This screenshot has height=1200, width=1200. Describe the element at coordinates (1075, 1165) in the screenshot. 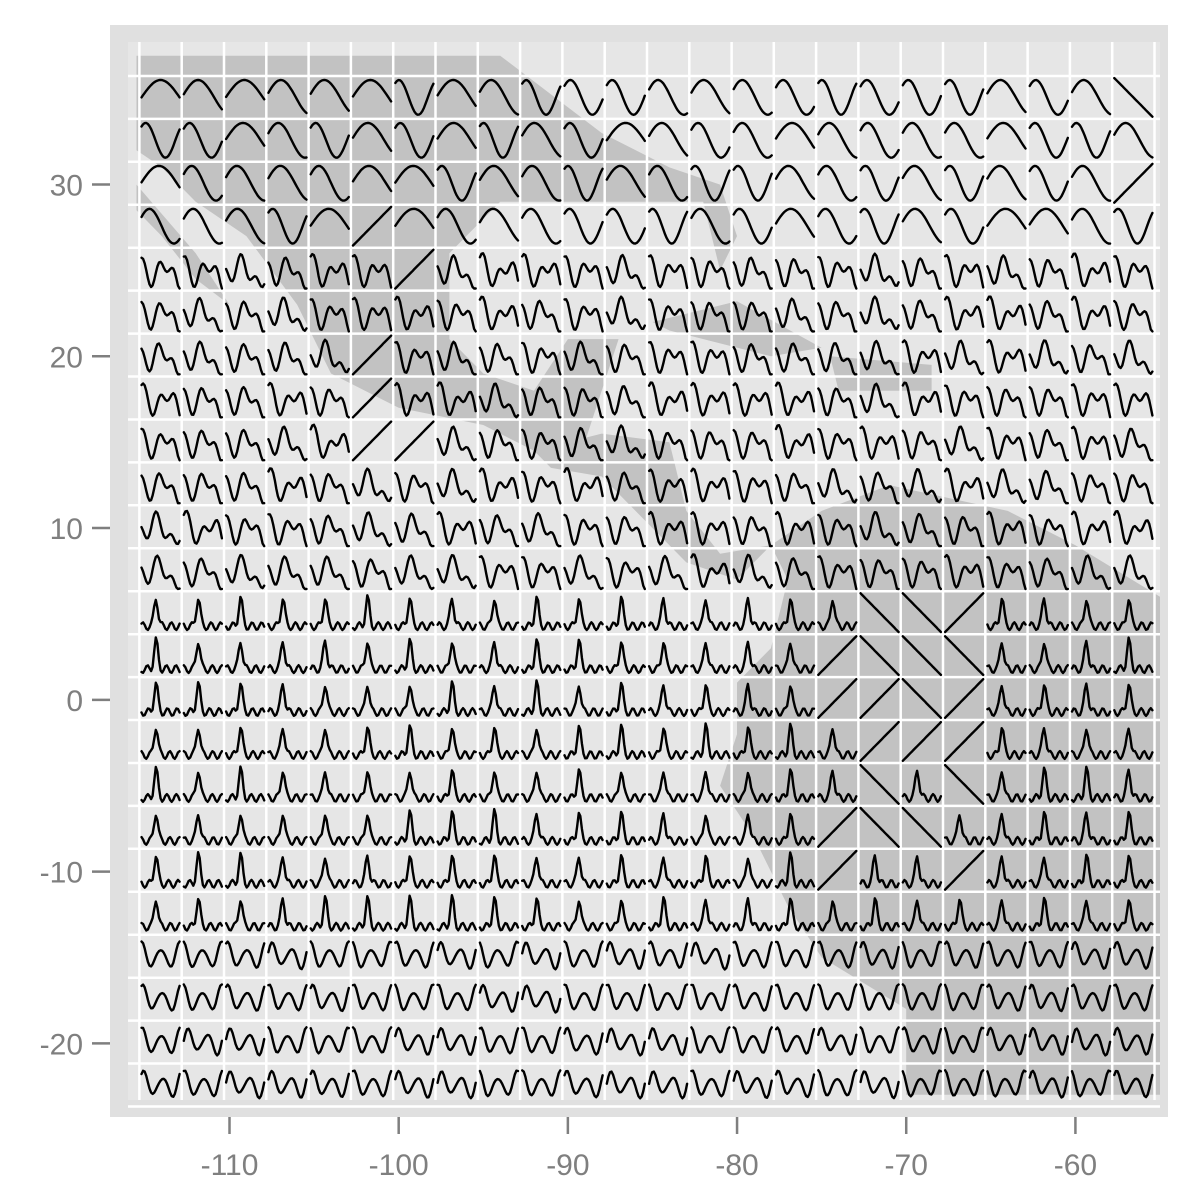

I see `x-tick-label: -60` at that location.